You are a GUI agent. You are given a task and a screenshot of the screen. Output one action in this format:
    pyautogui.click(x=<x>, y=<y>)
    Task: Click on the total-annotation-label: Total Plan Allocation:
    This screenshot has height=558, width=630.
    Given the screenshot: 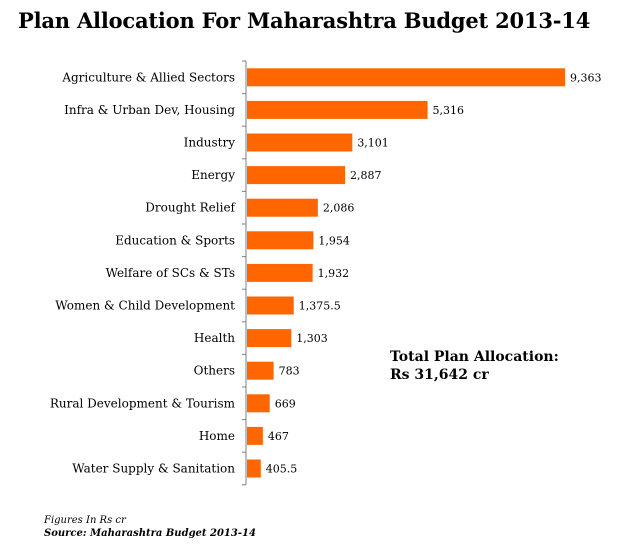 What is the action you would take?
    pyautogui.click(x=474, y=357)
    